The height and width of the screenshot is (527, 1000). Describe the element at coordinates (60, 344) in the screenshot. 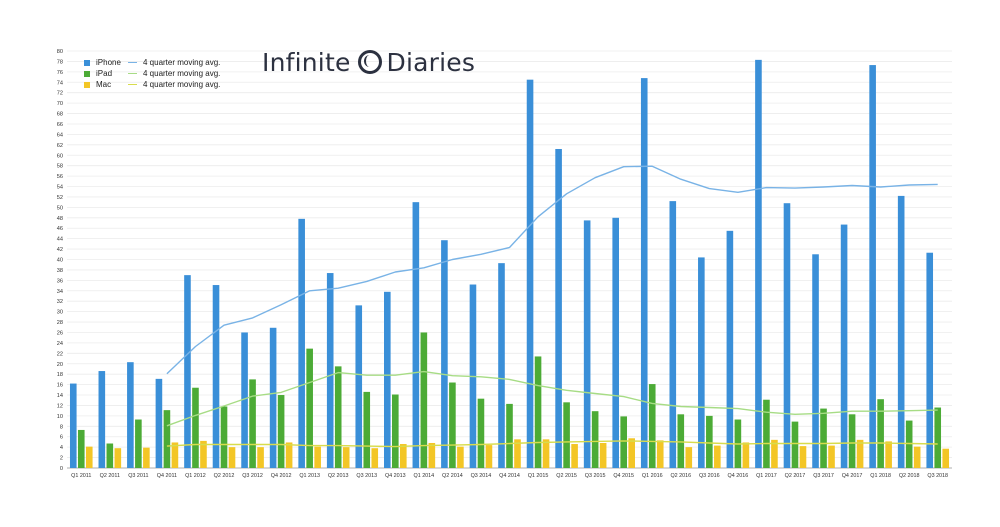

I see `y-tick-label: 24` at that location.